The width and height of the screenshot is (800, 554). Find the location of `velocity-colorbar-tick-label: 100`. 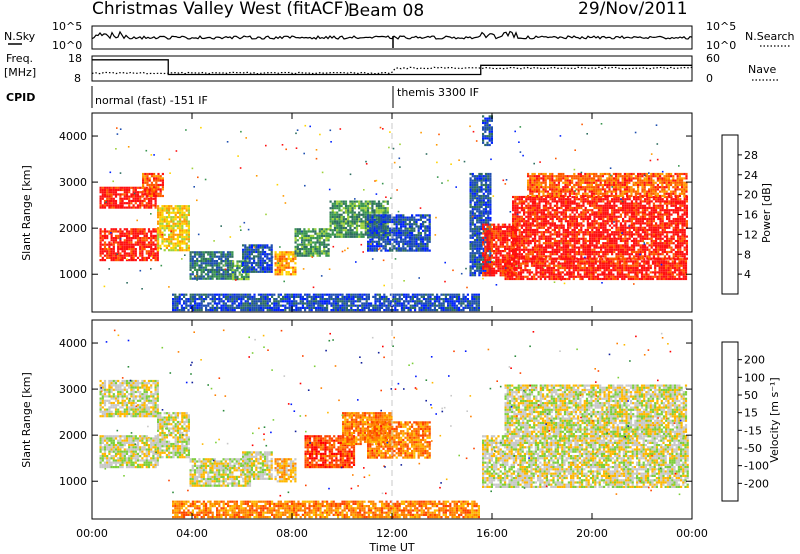

velocity-colorbar-tick-label: 100 is located at coordinates (754, 377).